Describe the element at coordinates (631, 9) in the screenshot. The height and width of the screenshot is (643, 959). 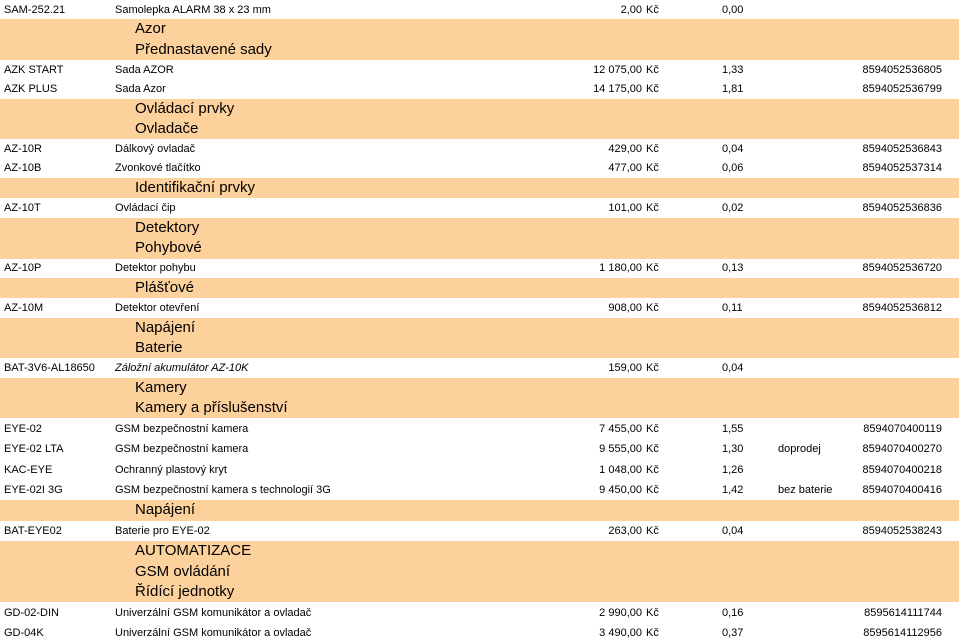
I see `product-price: 2,00` at that location.